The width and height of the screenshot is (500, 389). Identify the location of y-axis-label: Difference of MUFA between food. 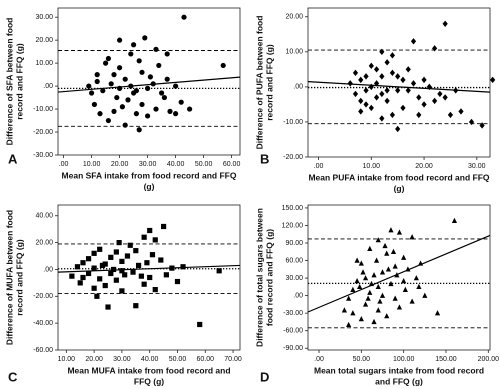
(9, 277).